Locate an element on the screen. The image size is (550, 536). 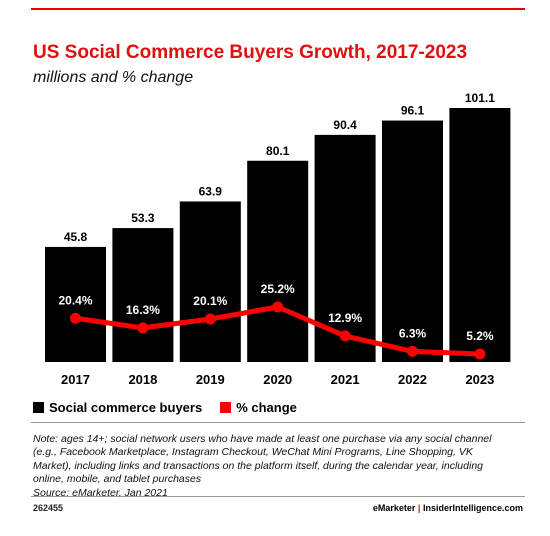
x-tick-label-2020: 2020 is located at coordinates (277, 379).